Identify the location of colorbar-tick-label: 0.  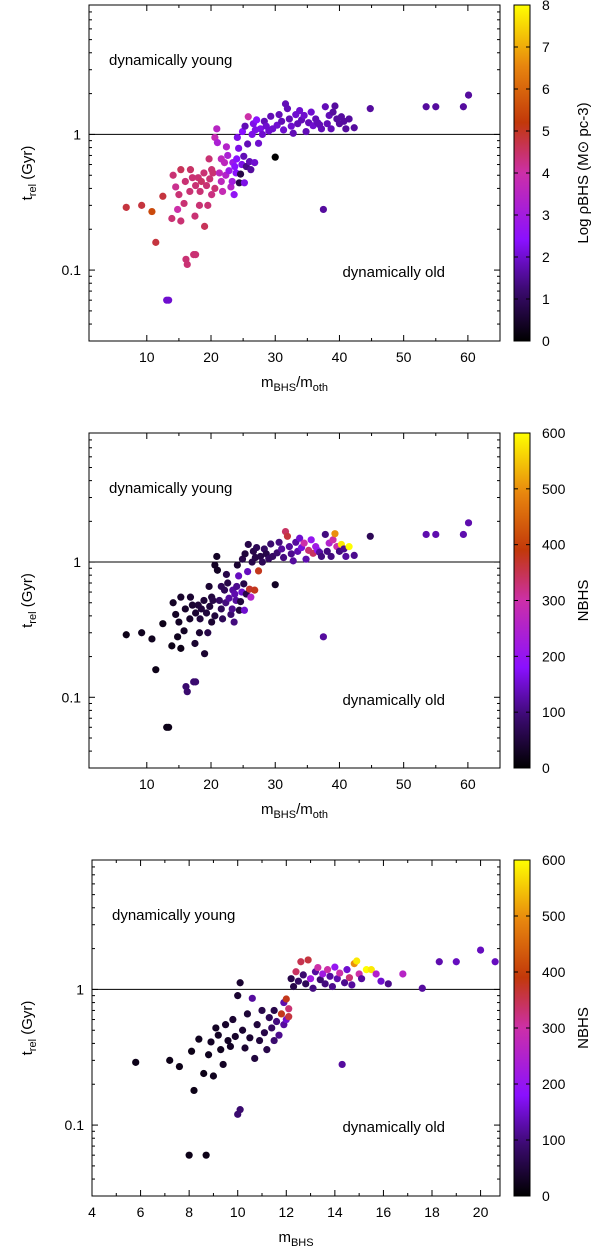
(546, 341).